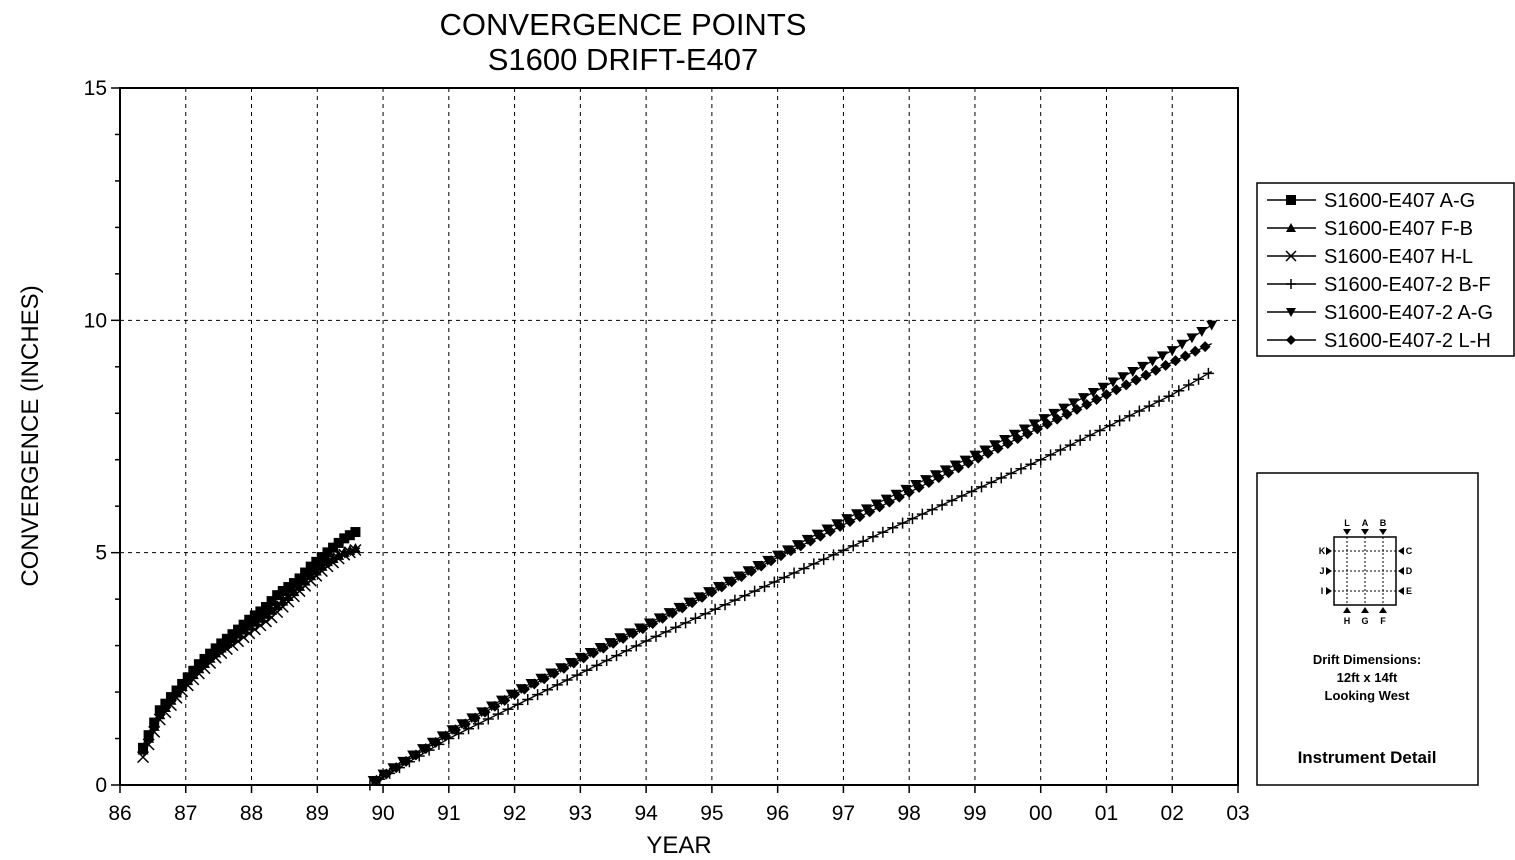  What do you see at coordinates (514, 813) in the screenshot?
I see `x-tick-label: 92` at bounding box center [514, 813].